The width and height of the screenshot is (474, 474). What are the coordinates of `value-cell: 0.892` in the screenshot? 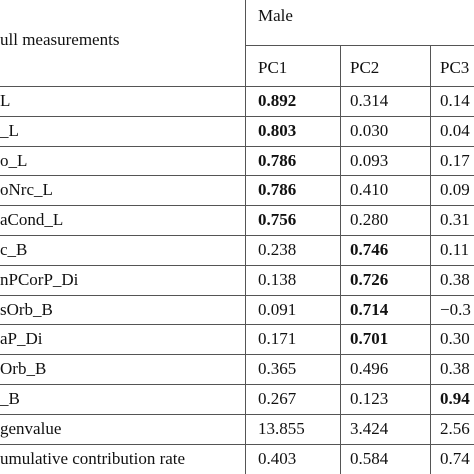 It's located at (277, 100).